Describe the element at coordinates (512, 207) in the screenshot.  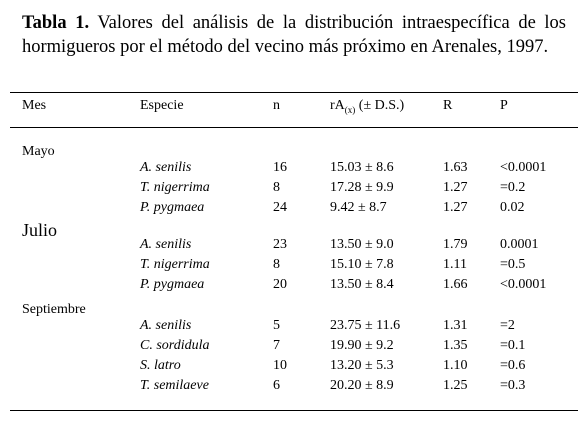
I see `p-value: 0.02` at that location.